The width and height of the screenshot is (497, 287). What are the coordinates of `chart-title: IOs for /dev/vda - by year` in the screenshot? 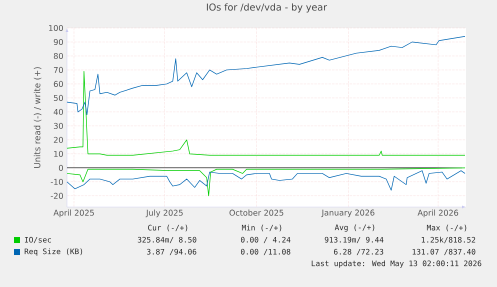 It's located at (267, 7).